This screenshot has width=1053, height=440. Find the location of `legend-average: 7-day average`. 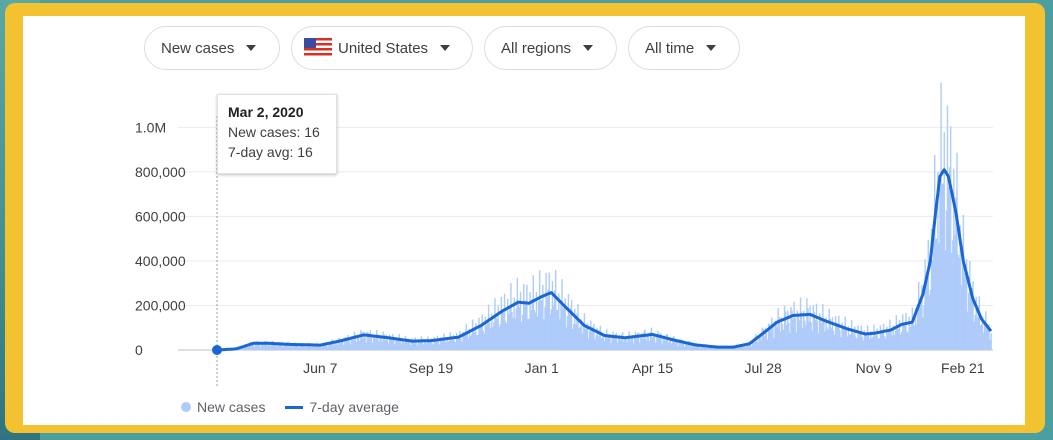

legend-average: 7-day average is located at coordinates (354, 407).